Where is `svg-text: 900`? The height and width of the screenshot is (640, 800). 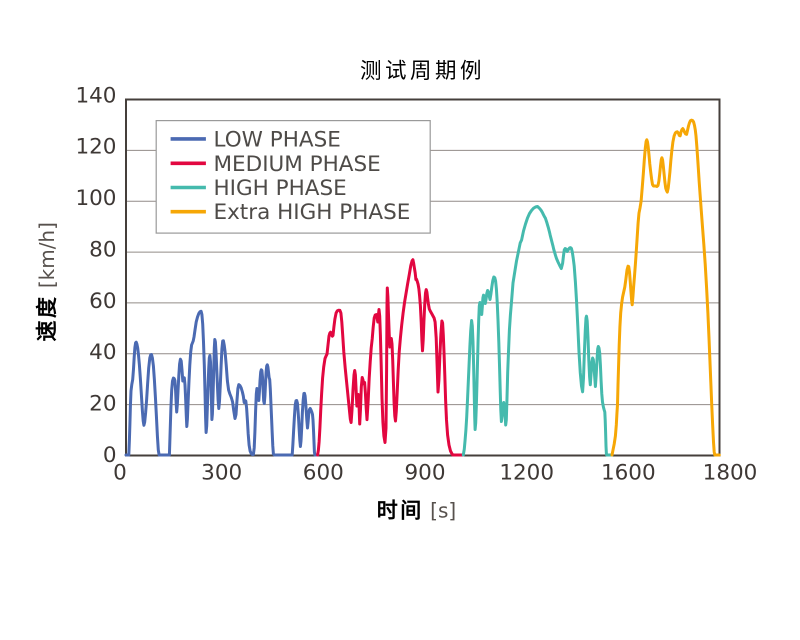
svg-text: 900 is located at coordinates (424, 473).